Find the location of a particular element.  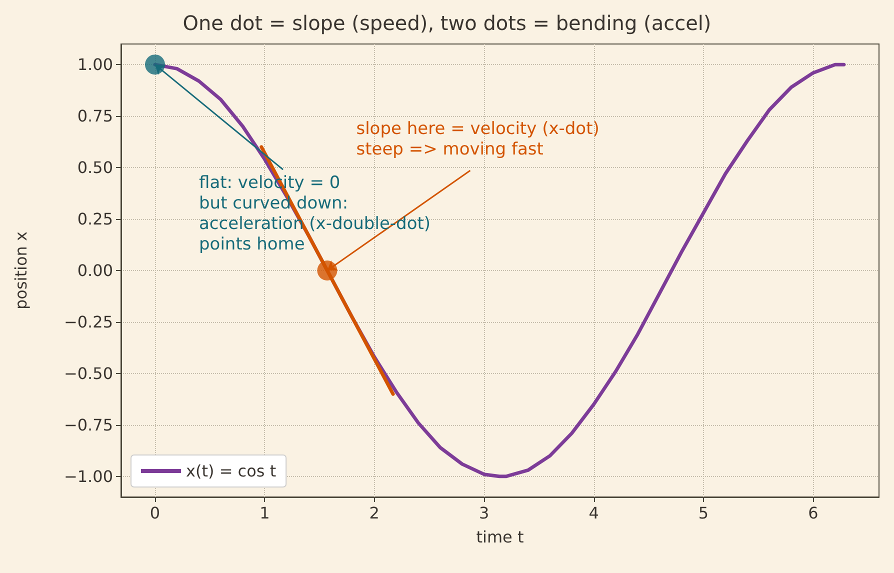

y-tick-label: 0.50 is located at coordinates (95, 168).